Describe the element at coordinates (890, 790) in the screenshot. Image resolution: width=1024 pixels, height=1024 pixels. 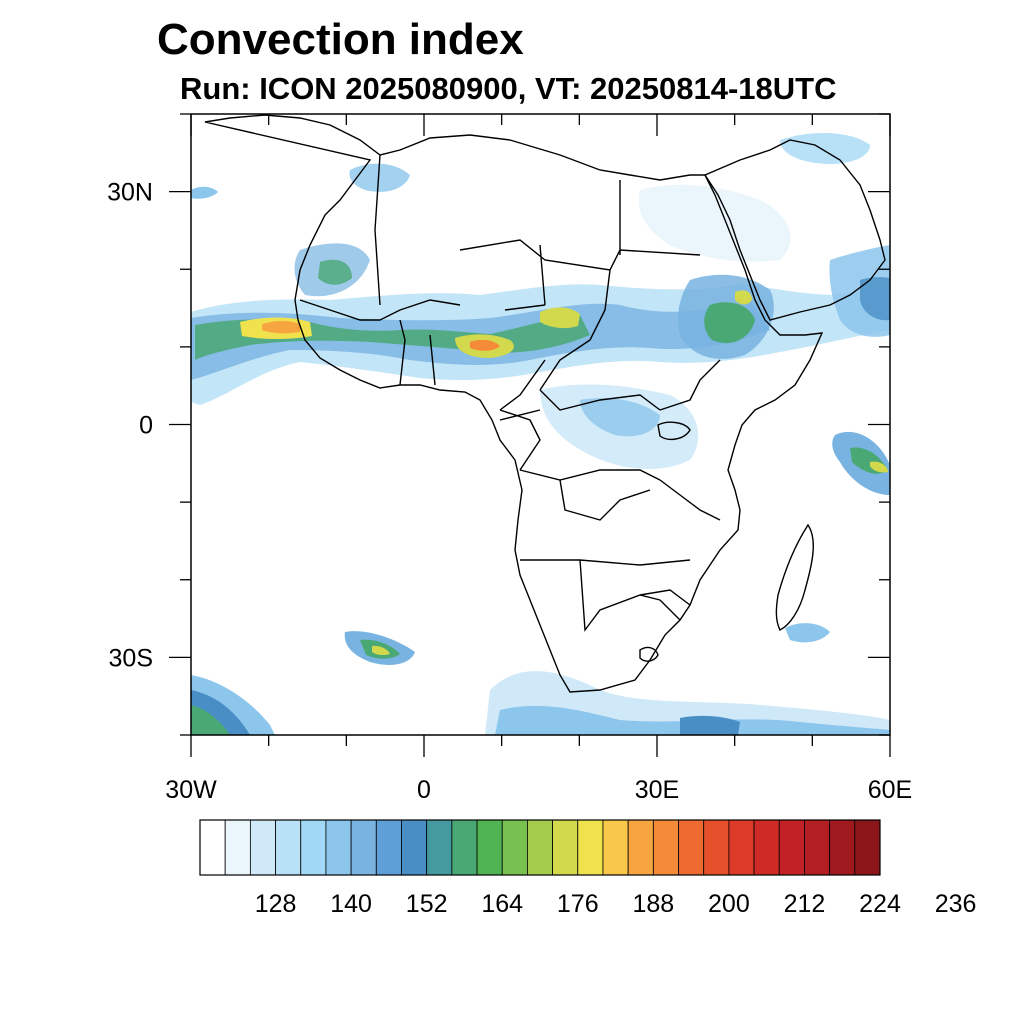
I see `lon-label: 60E` at that location.